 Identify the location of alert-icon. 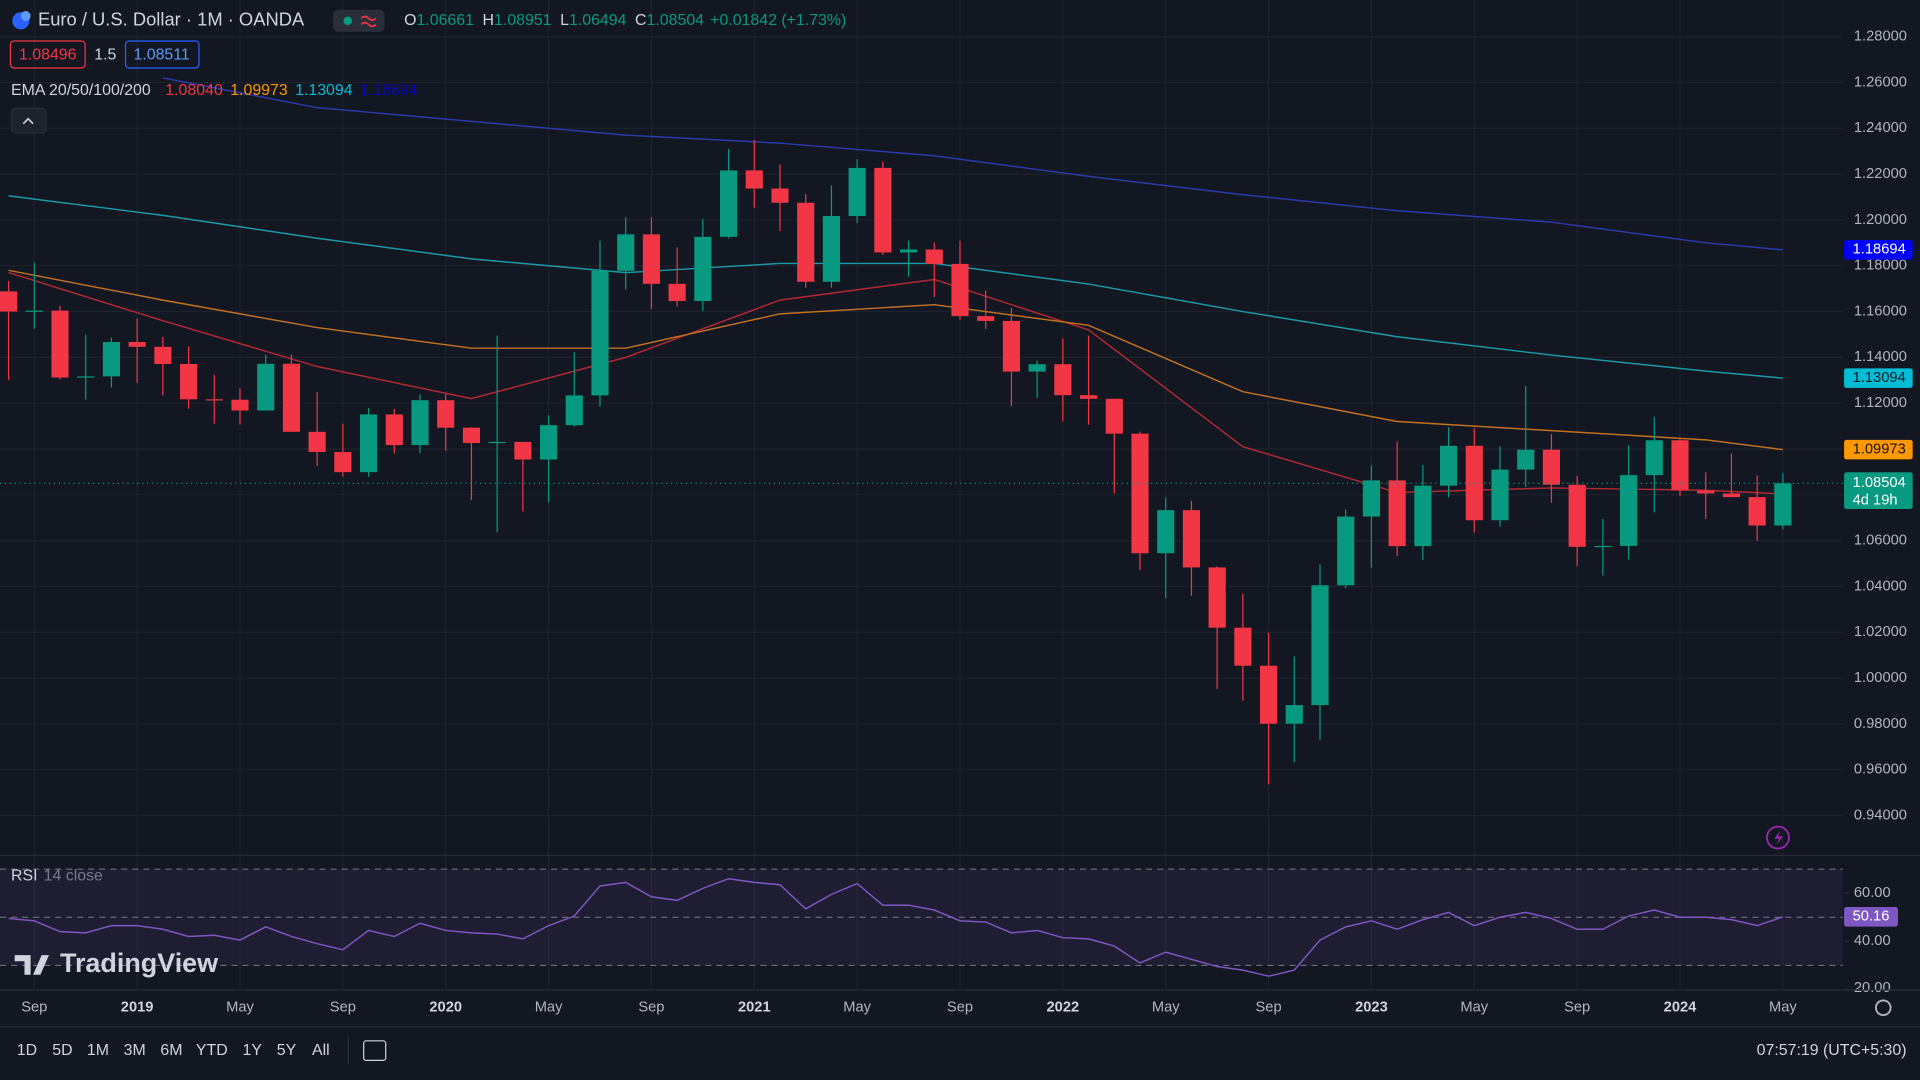
(1778, 837).